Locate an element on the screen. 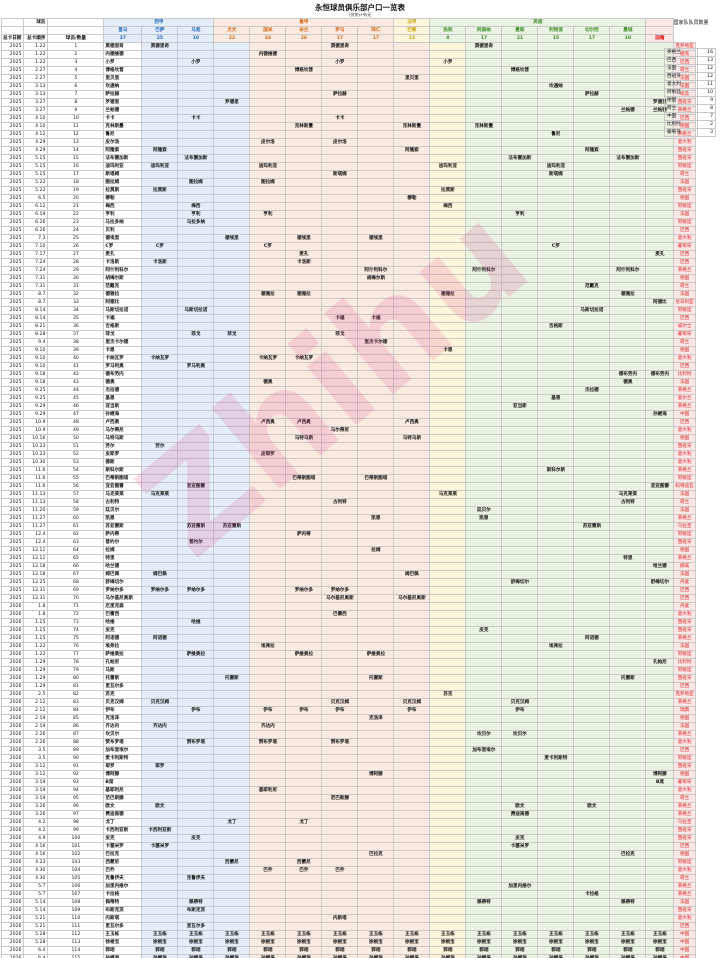 This screenshot has width=720, height=958. date-cell: 5.21 is located at coordinates (36, 918).